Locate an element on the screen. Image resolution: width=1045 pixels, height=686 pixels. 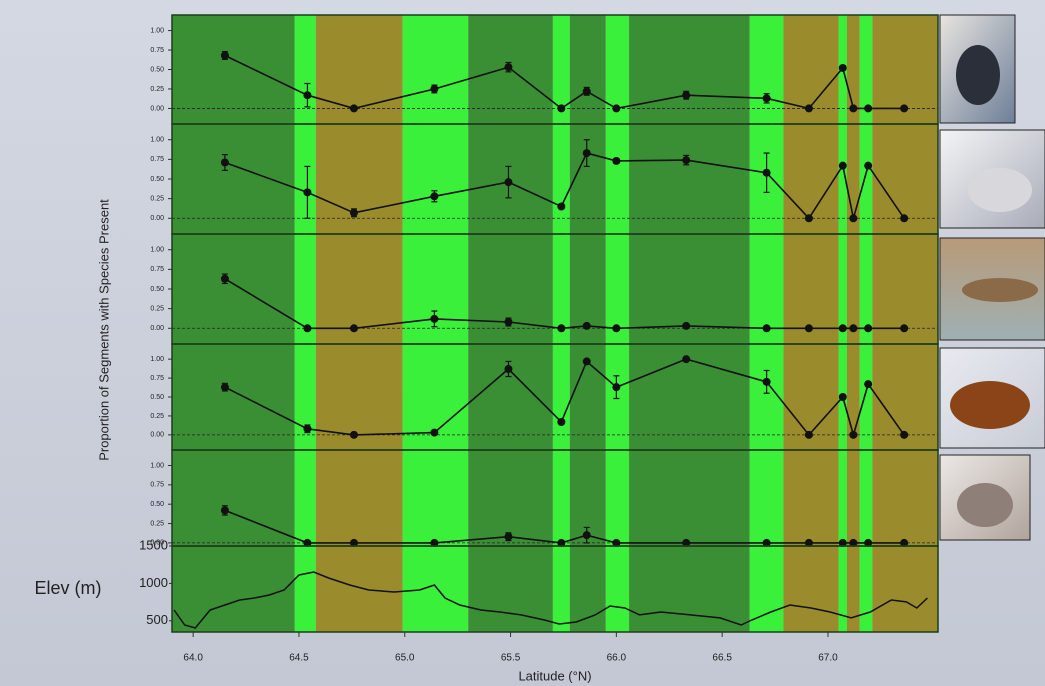
x-tick-label: 66.0 is located at coordinates (617, 658).